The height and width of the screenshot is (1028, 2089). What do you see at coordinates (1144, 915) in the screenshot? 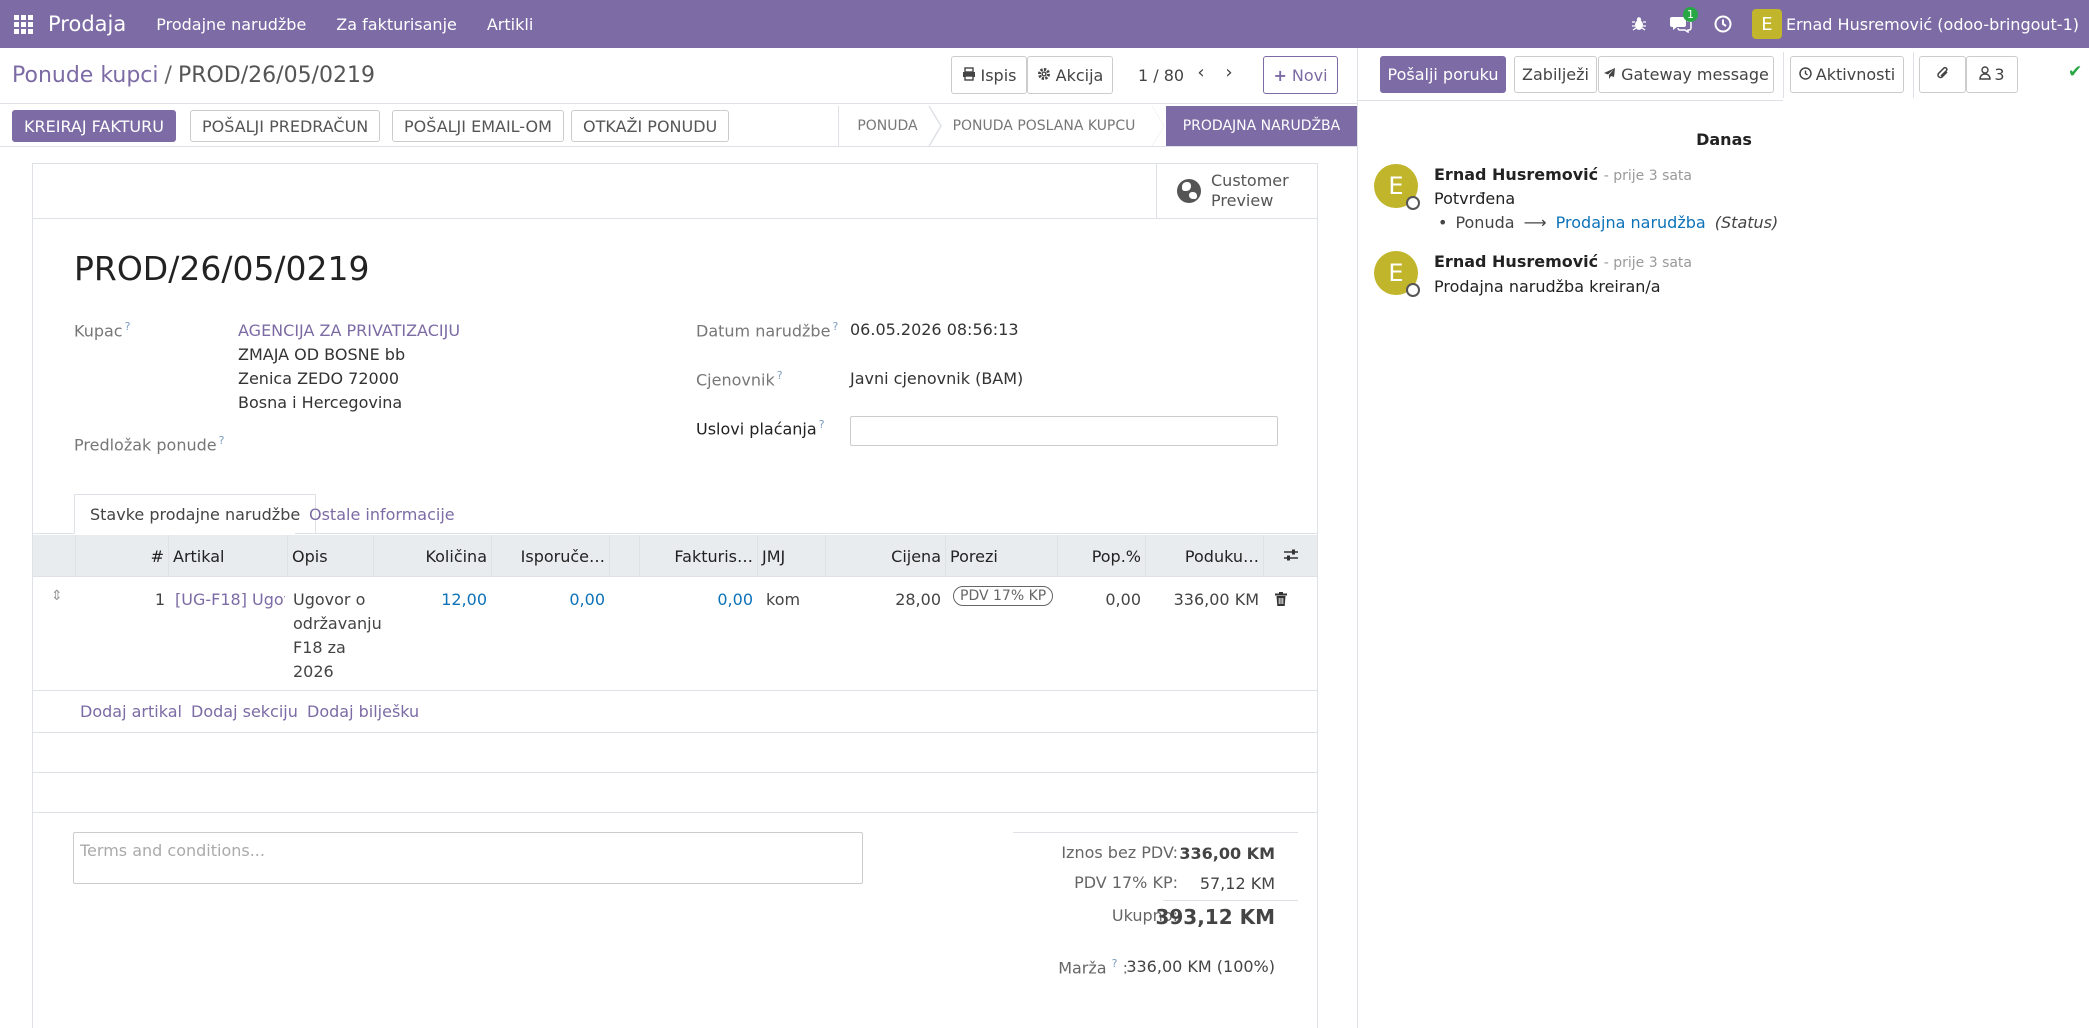
I see `total-label: Ukupno:` at bounding box center [1144, 915].